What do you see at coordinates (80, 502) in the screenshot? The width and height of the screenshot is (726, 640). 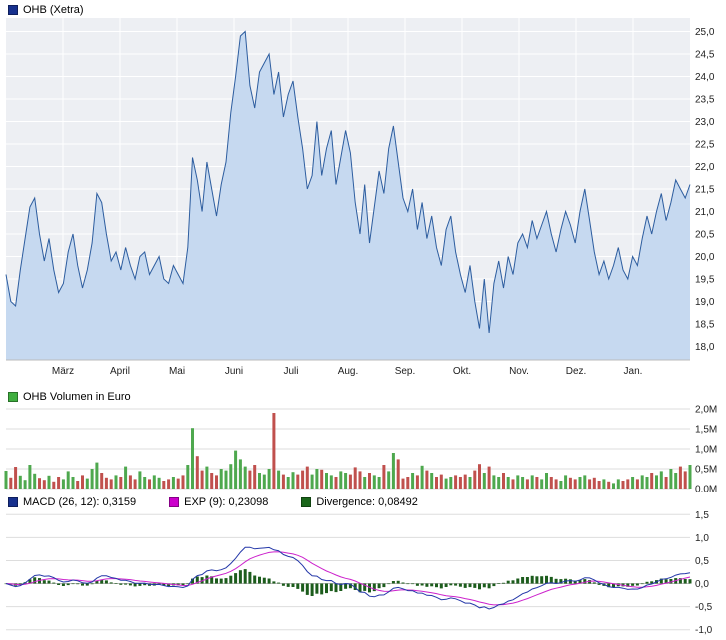 I see `macd-legend-label: MACD (26, 12): 0,3159` at bounding box center [80, 502].